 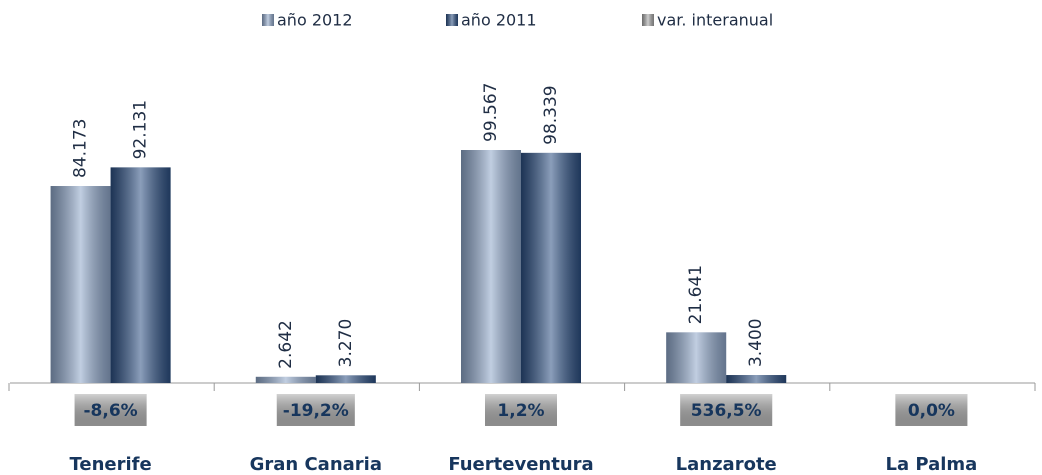 What do you see at coordinates (520, 464) in the screenshot?
I see `x-tick-label: Fuerteventura` at bounding box center [520, 464].